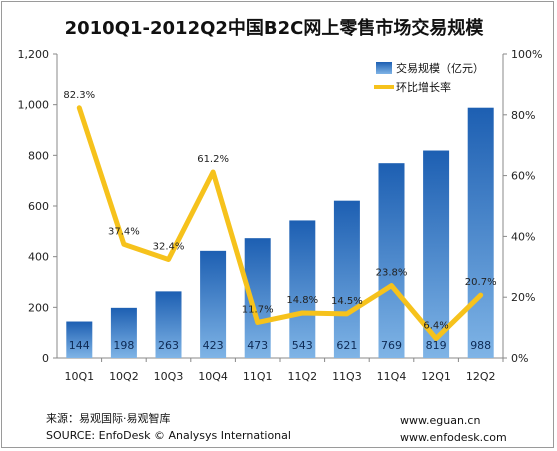 The image size is (557, 451). I want to click on left-tick-label: 400, so click(38, 257).